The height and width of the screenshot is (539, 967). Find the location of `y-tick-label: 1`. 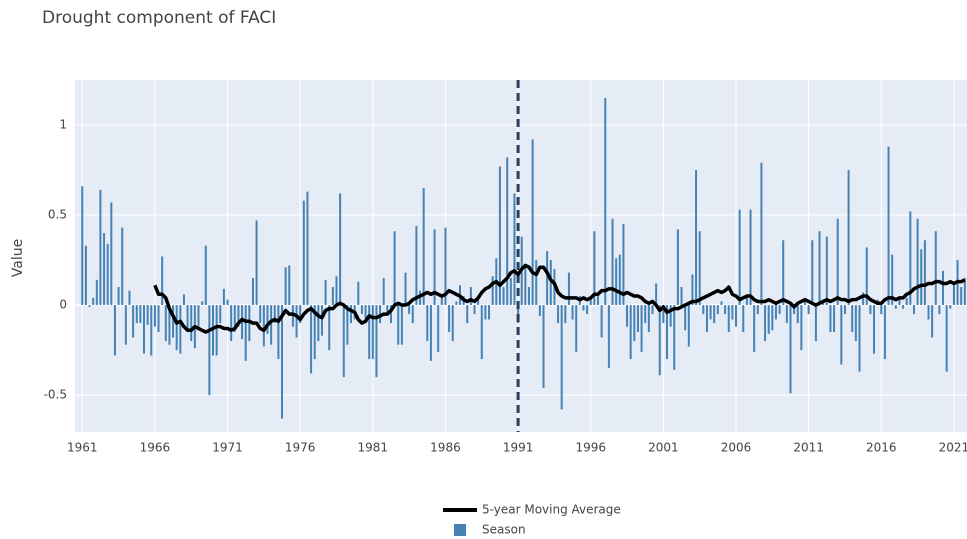

y-tick-label: 1 is located at coordinates (63, 125).